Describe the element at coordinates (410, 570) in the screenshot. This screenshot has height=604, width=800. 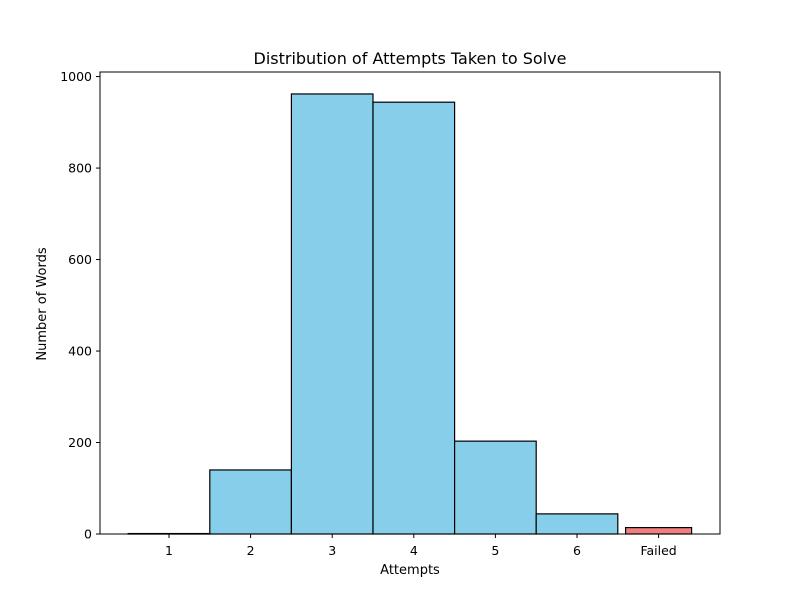
I see `x-axis-label: Attempts` at that location.